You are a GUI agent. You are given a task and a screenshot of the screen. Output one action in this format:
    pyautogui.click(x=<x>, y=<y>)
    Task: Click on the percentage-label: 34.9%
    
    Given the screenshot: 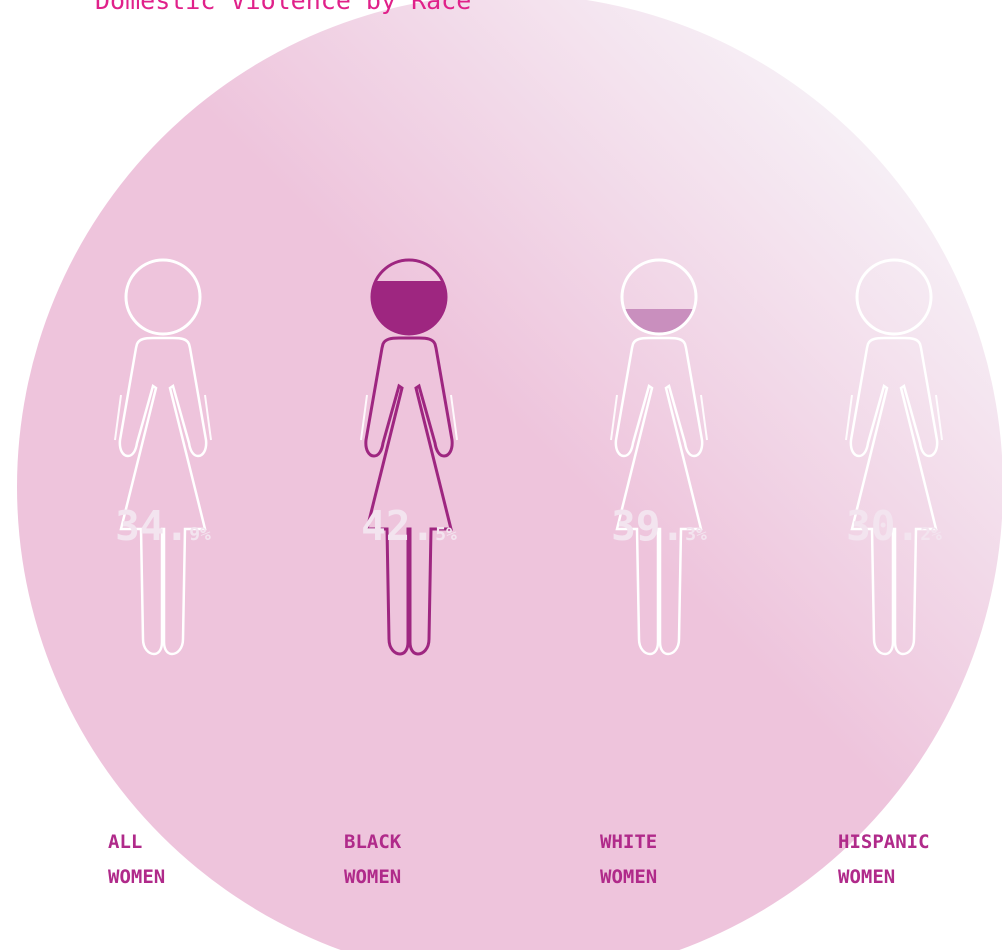 What is the action you would take?
    pyautogui.click(x=163, y=526)
    